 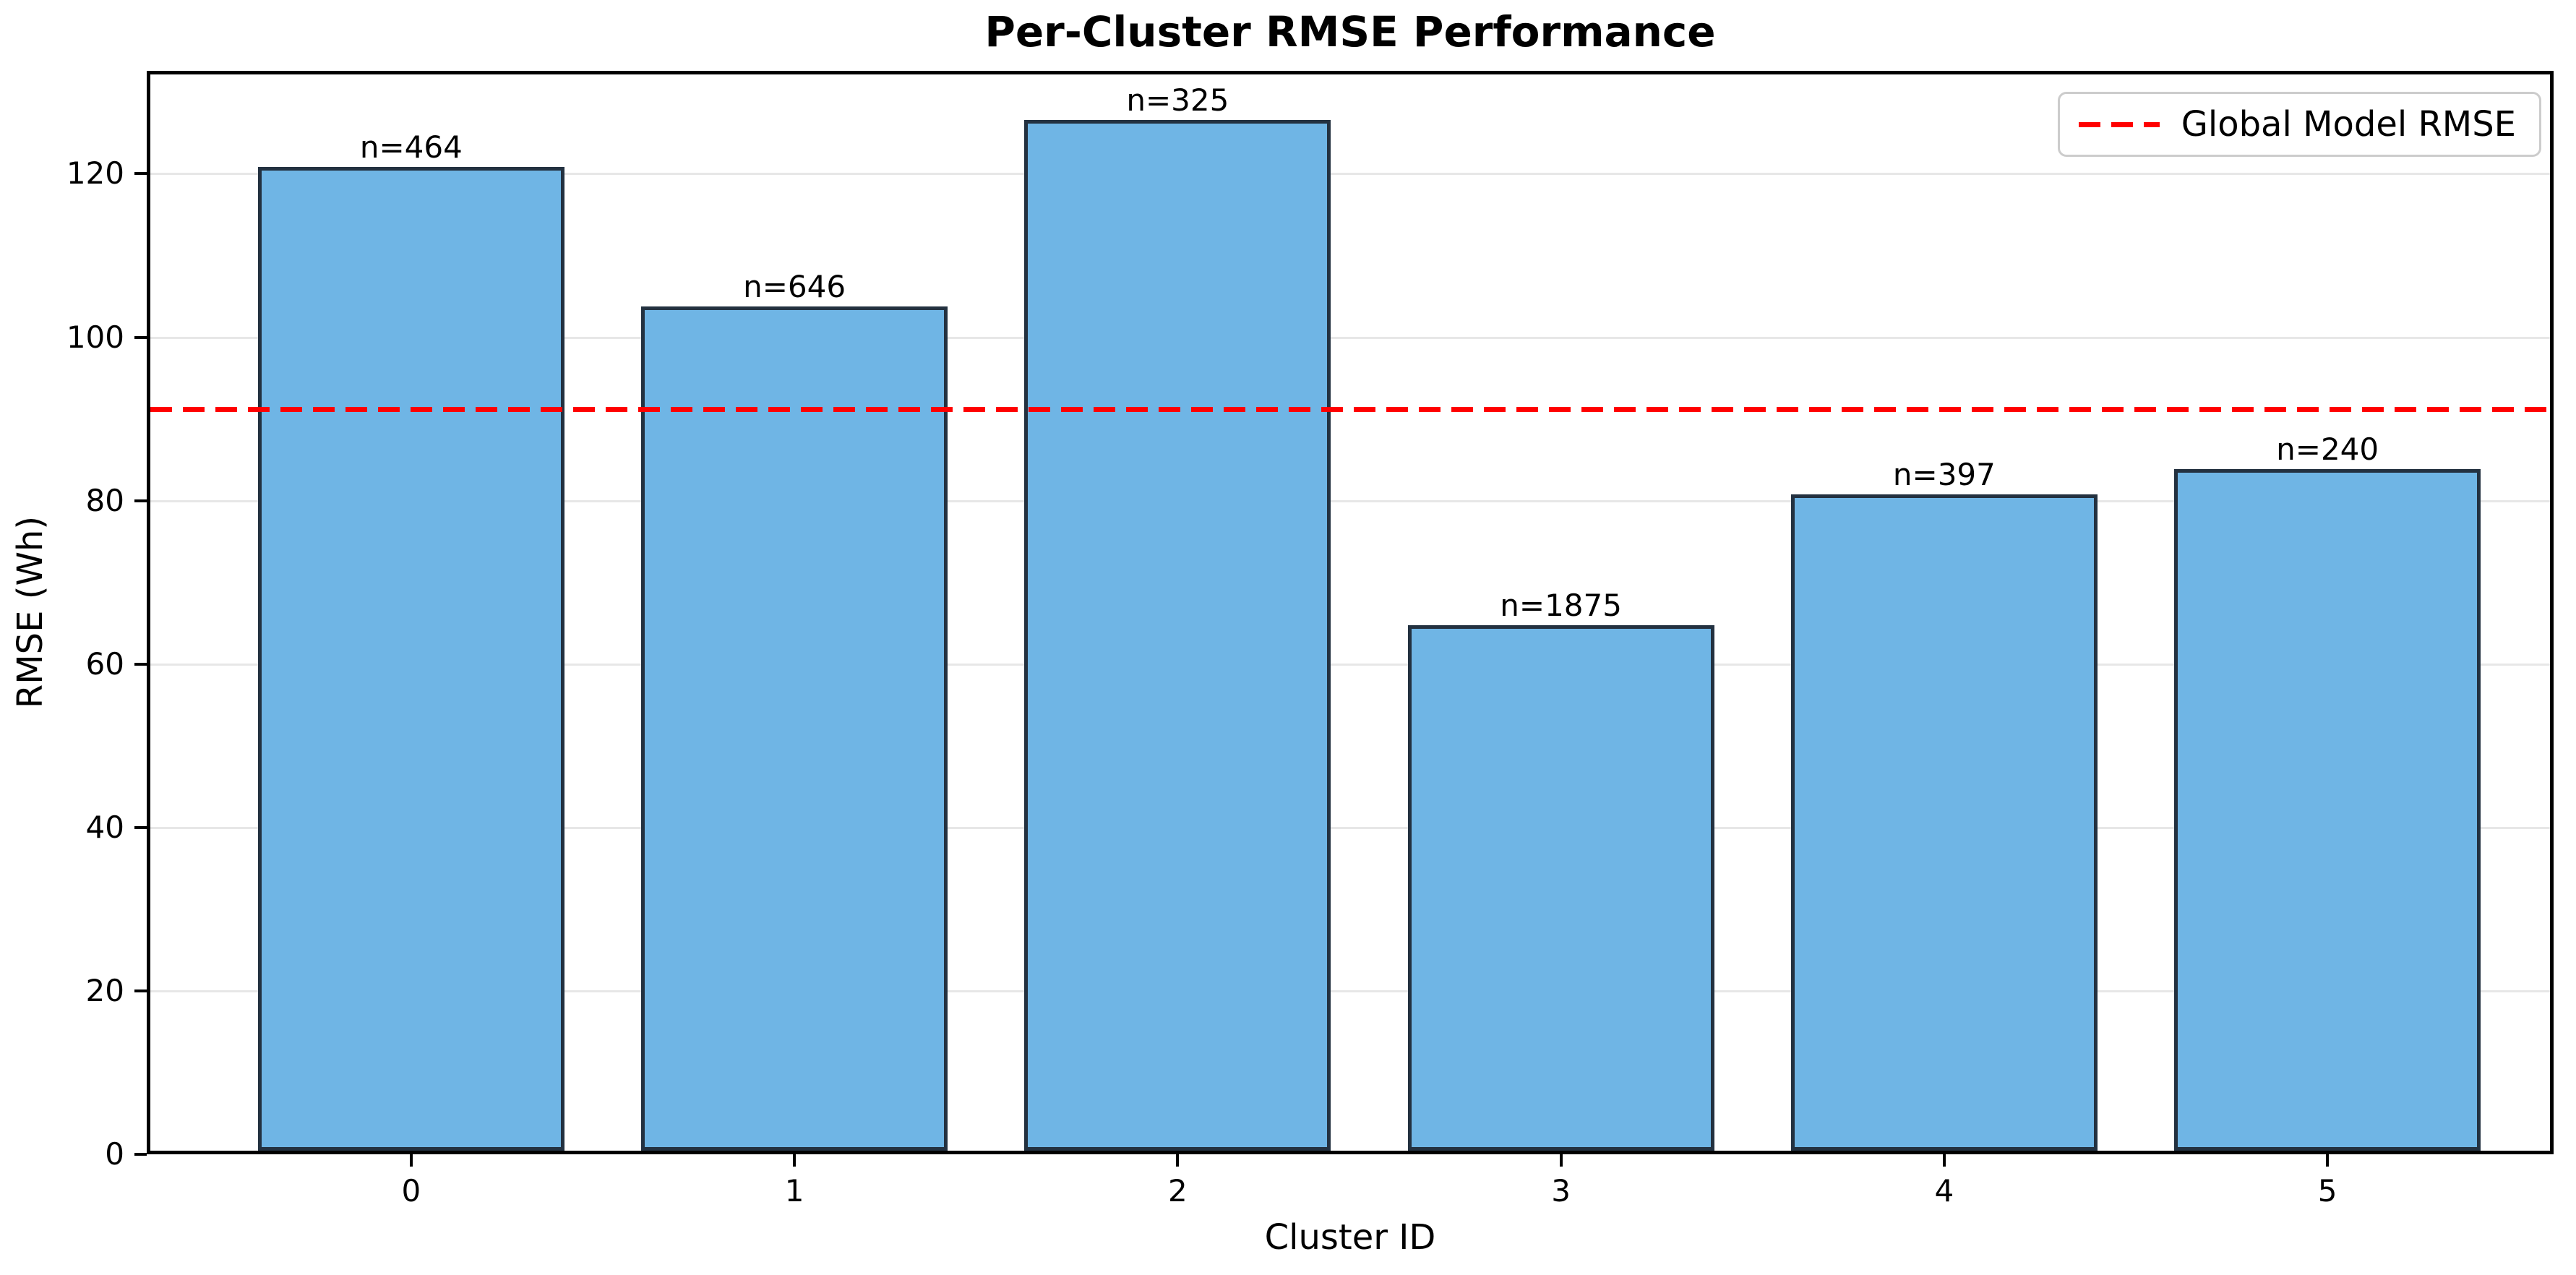 I want to click on legend-dashed-line-sample, so click(x=2119, y=124).